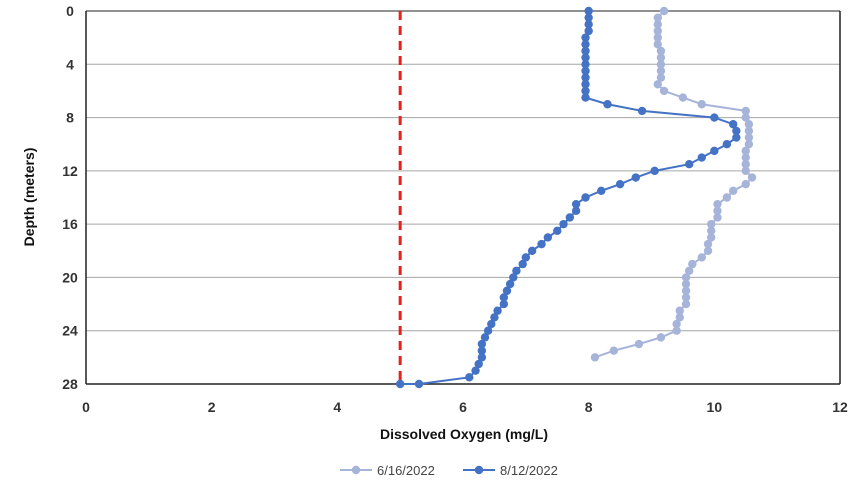 This screenshot has width=867, height=486. Describe the element at coordinates (529, 470) in the screenshot. I see `legend-label-2: 8/12/2022` at that location.